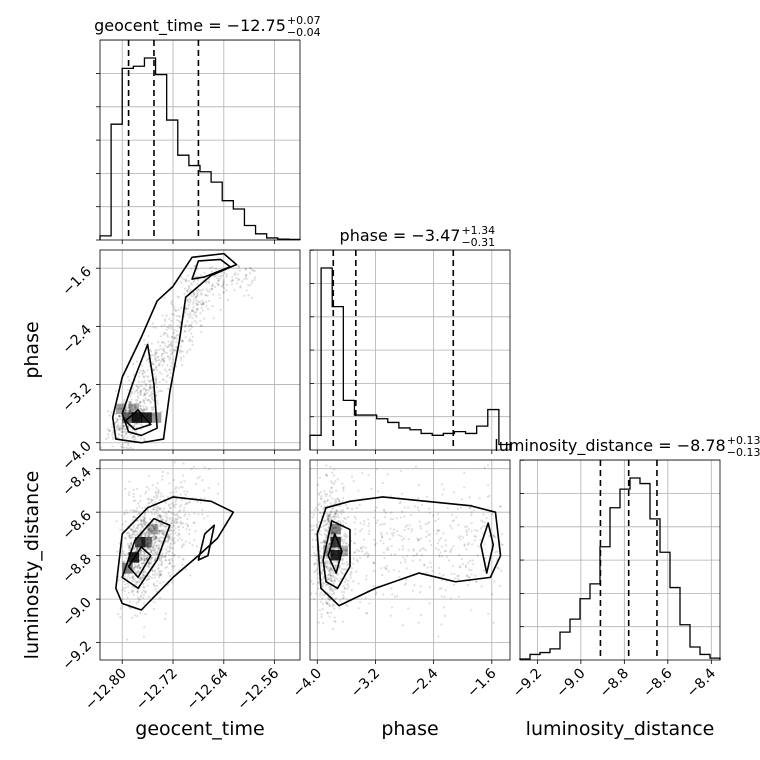  What do you see at coordinates (76, 281) in the screenshot?
I see `y-tick-label: −1.6` at bounding box center [76, 281].